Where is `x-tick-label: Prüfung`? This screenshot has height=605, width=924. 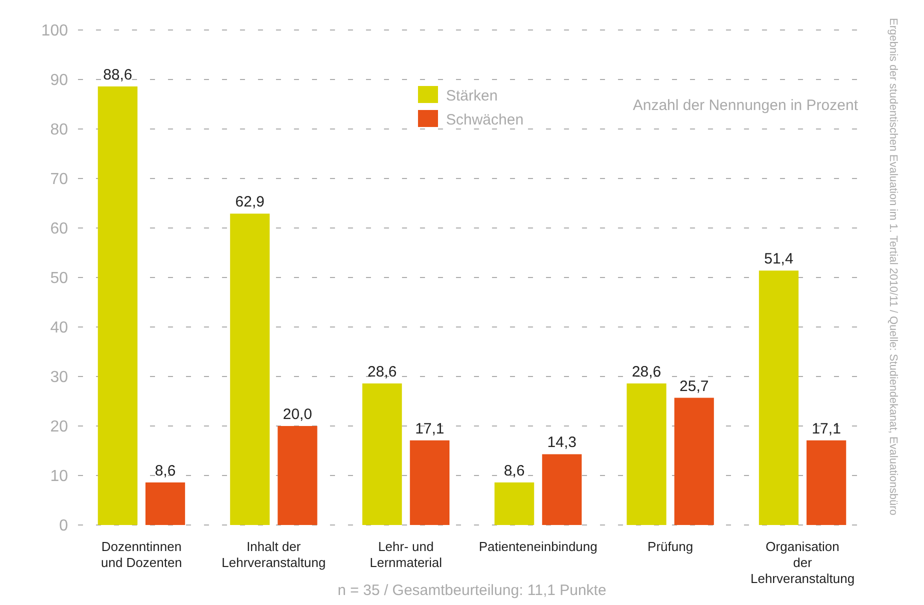 x-tick-label: Prüfung is located at coordinates (671, 546).